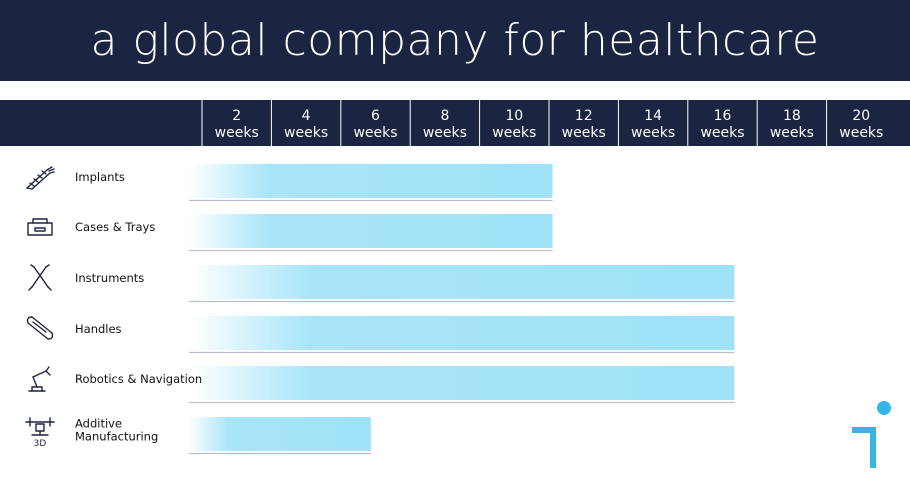 The width and height of the screenshot is (910, 477). I want to click on 3d-glyph: 3D, so click(40, 444).